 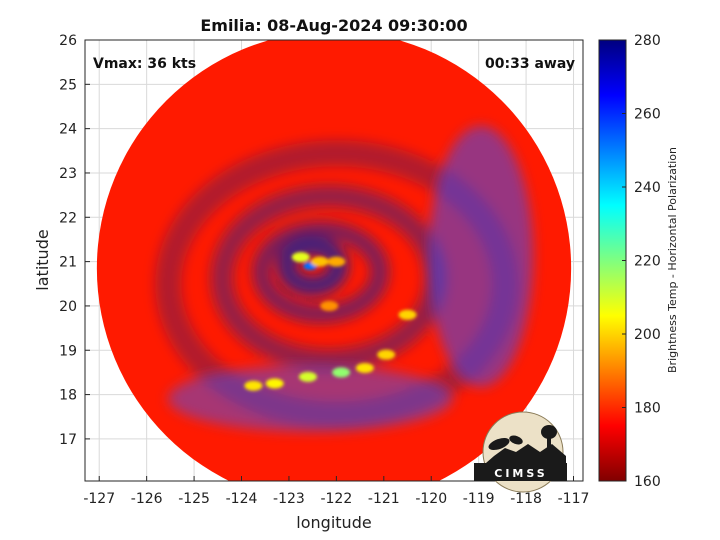 What do you see at coordinates (310, 398) in the screenshot?
I see `southern-band-bright` at bounding box center [310, 398].